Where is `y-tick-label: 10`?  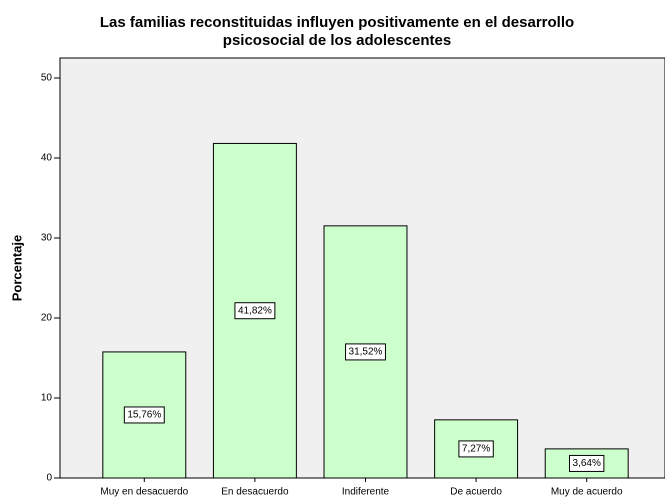 y-tick-label: 10 is located at coordinates (47, 398).